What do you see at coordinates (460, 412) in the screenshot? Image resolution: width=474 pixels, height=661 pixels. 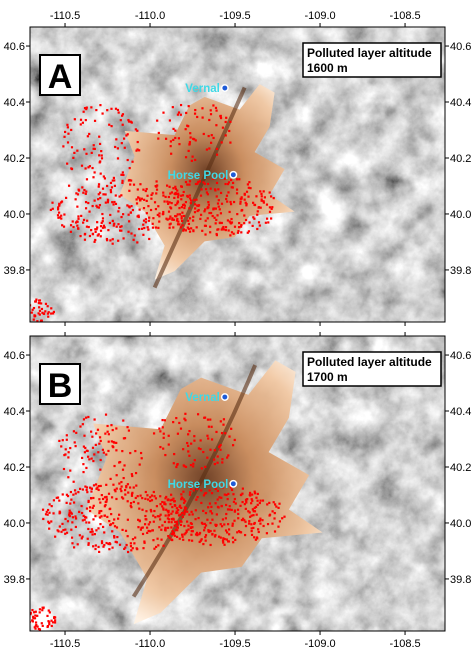 I see `y-tick-label: 40.4` at bounding box center [460, 412].